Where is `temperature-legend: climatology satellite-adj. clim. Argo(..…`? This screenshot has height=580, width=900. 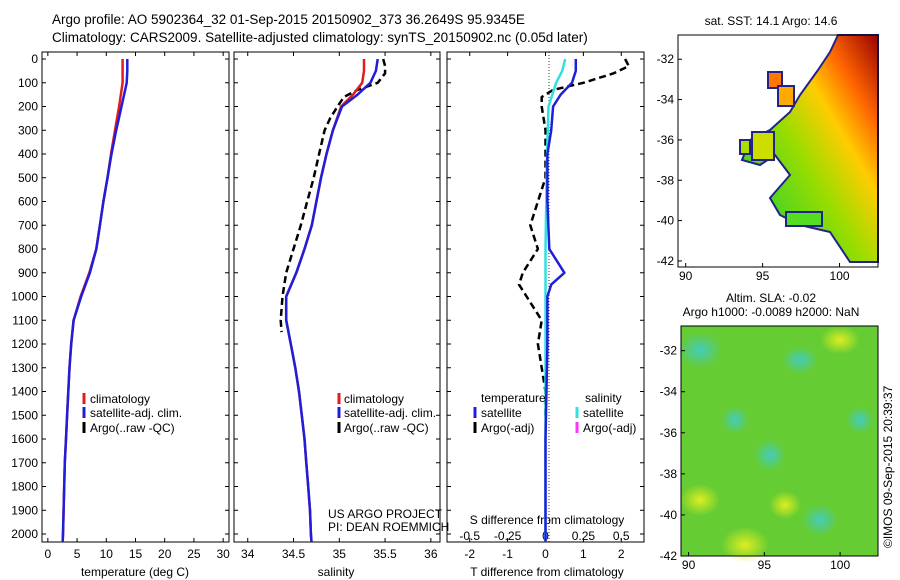 temperature-legend: climatology satellite-adj. clim. Argo(..… is located at coordinates (132, 413).